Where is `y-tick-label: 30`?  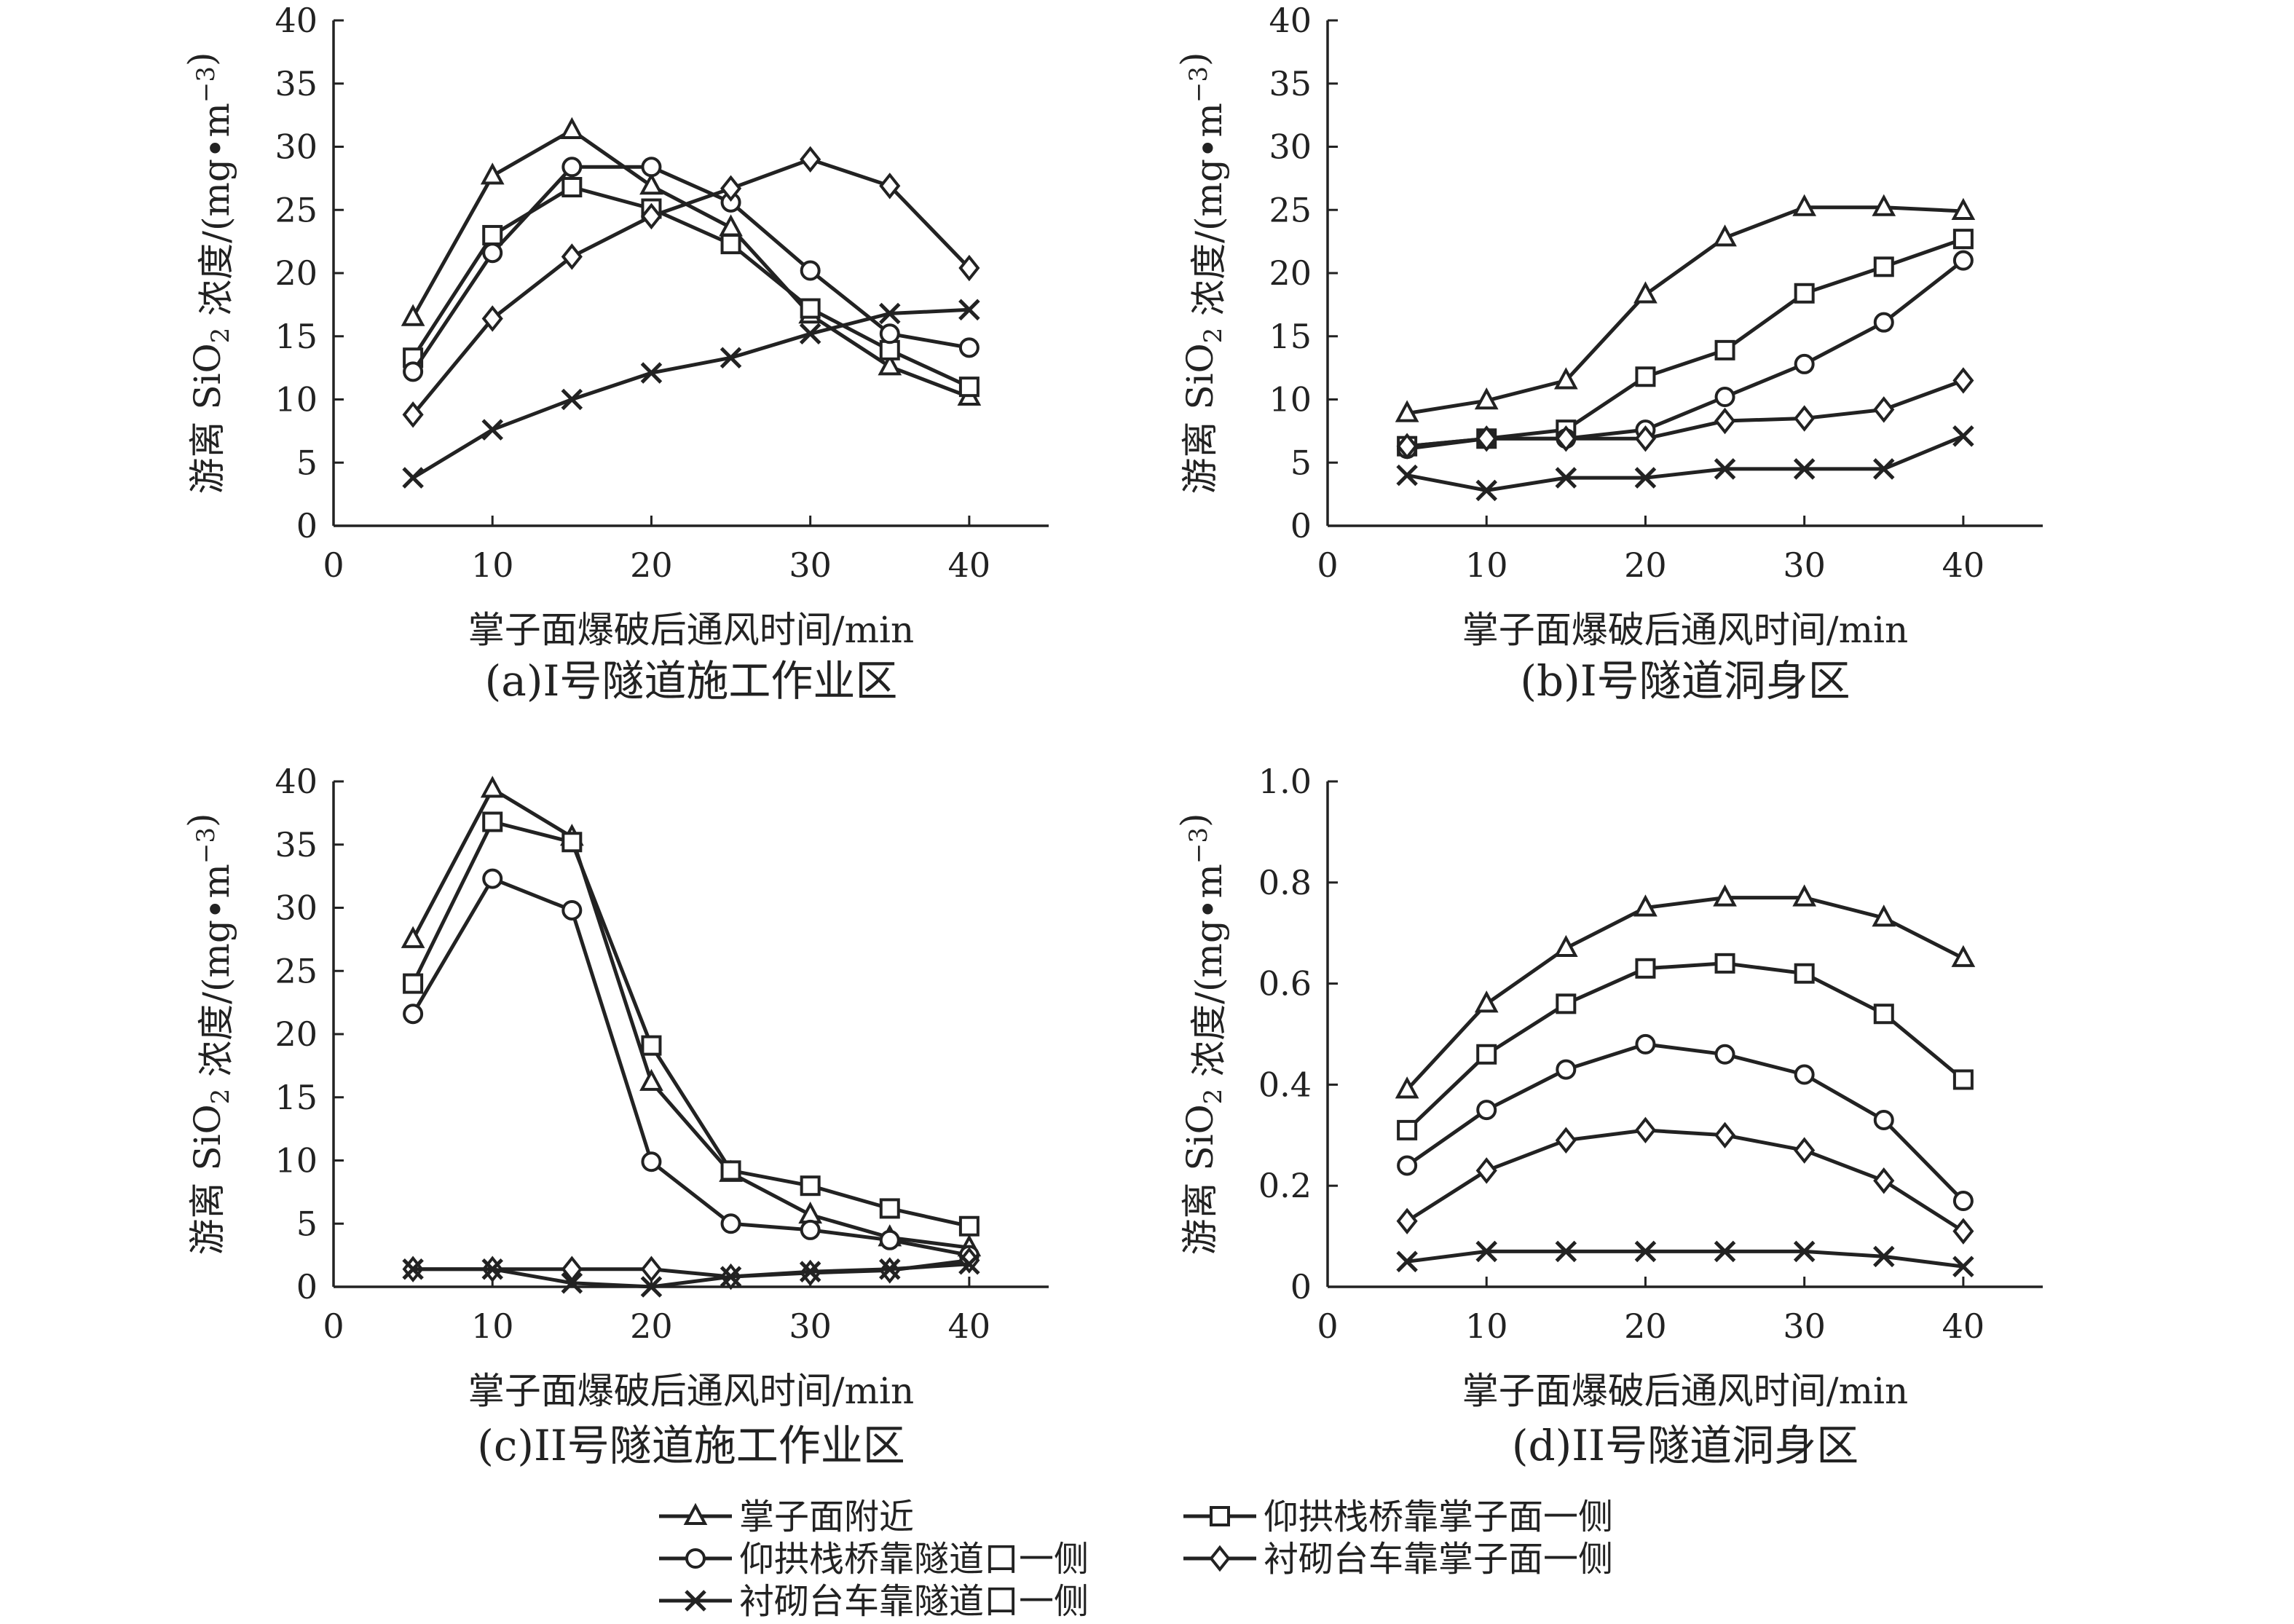
y-tick-label: 30 is located at coordinates (296, 908).